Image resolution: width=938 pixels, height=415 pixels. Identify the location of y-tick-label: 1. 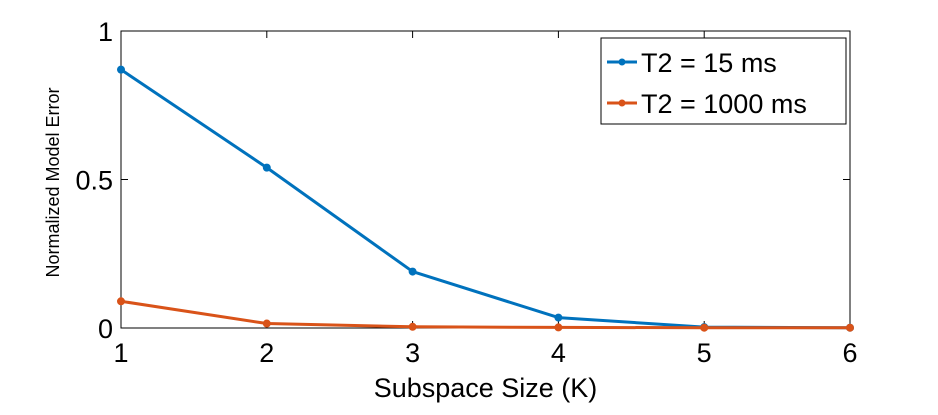
(105, 32).